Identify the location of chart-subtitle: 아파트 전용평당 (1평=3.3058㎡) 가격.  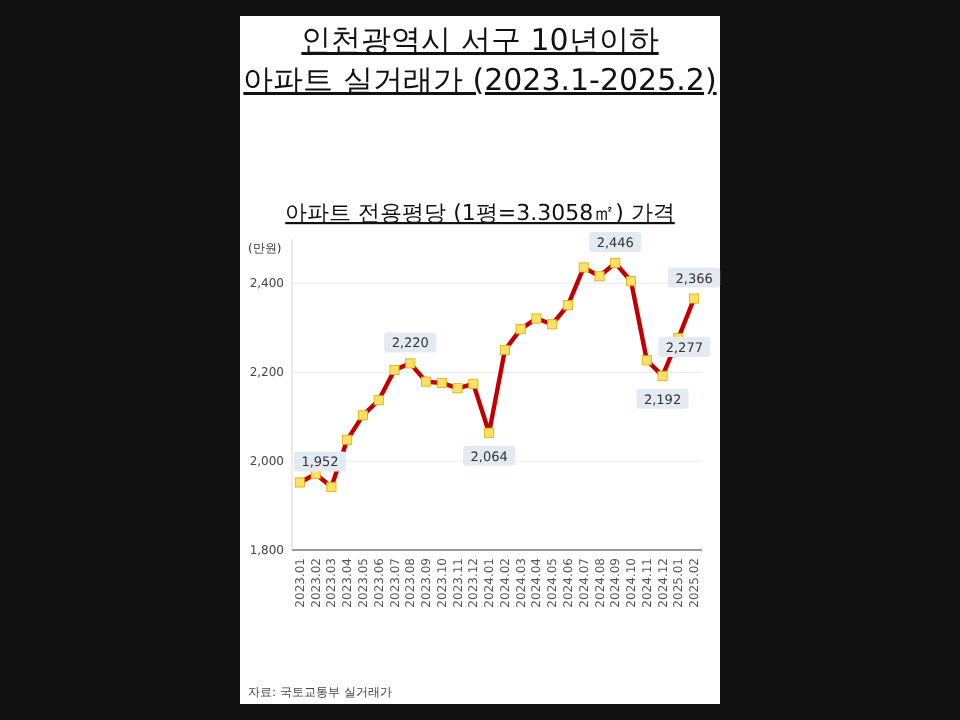
(480, 213).